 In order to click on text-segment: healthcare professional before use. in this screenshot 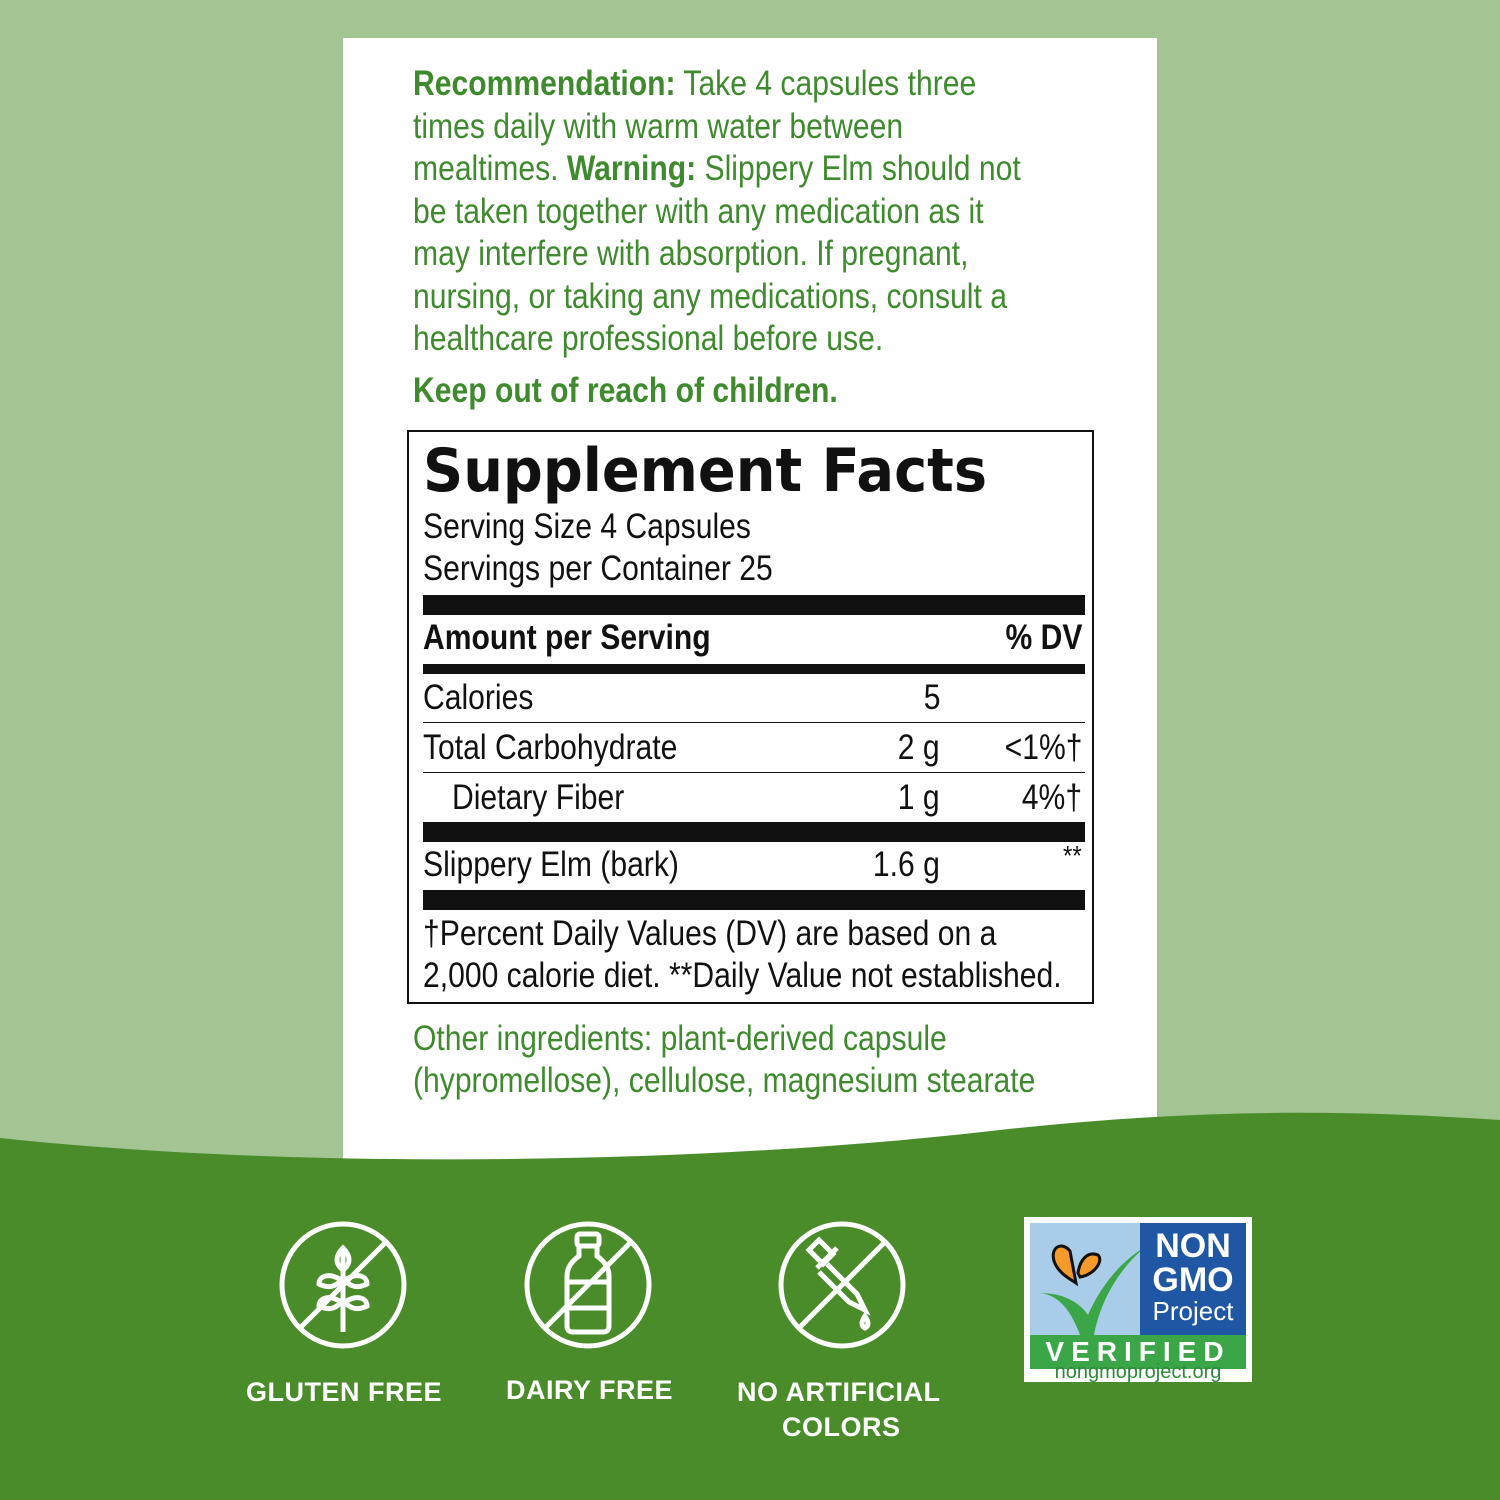, I will do `click(648, 338)`.